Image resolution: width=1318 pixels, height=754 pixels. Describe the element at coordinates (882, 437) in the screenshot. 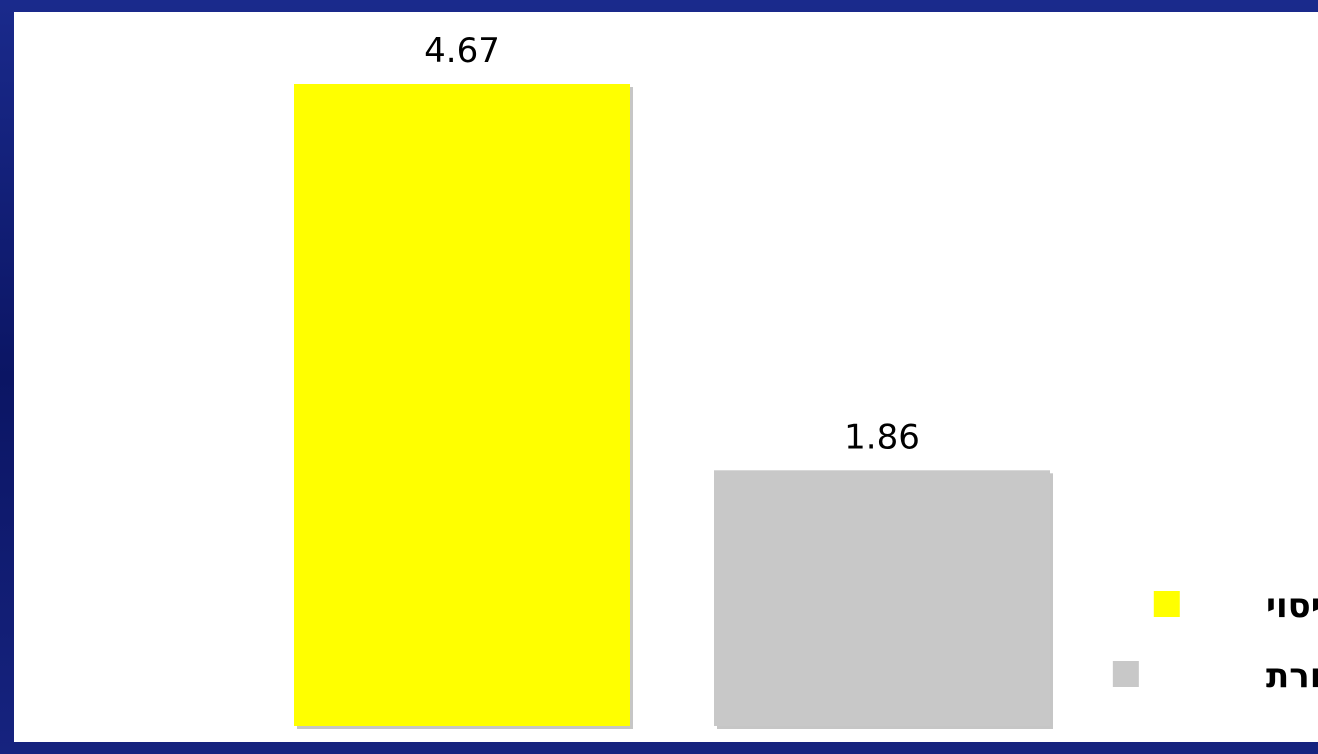

I see `data-label-2: 1.86` at that location.